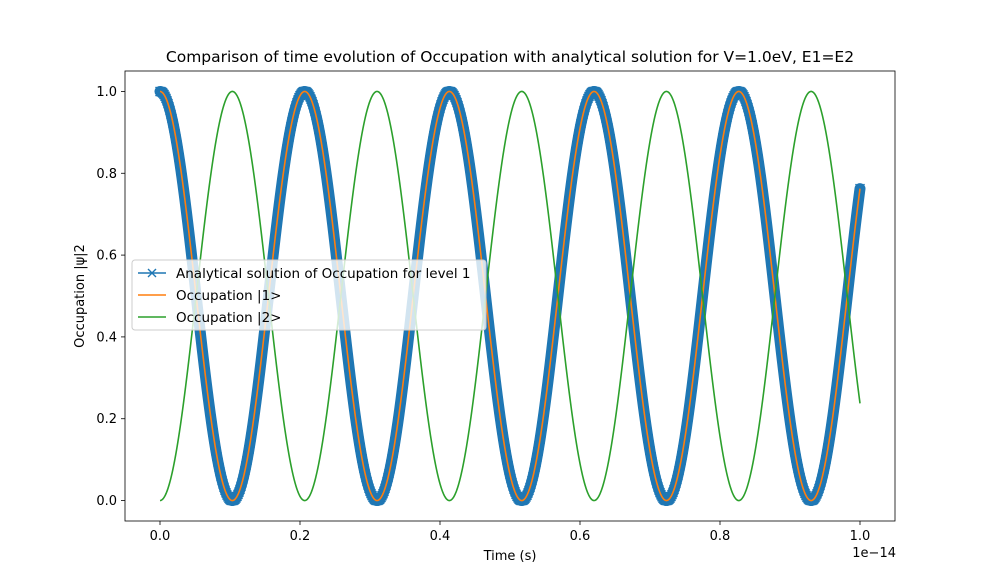 This screenshot has height=585, width=996. I want to click on legend-box, so click(309, 295).